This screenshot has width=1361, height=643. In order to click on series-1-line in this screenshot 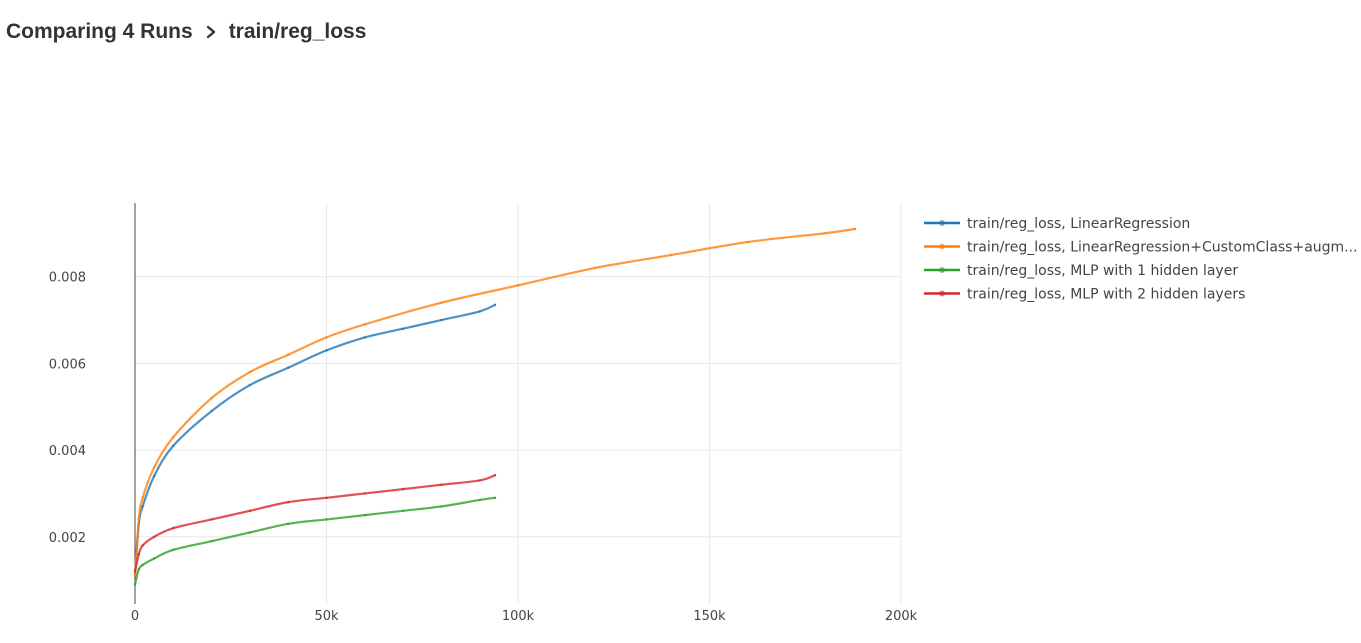, I will do `click(315, 440)`.